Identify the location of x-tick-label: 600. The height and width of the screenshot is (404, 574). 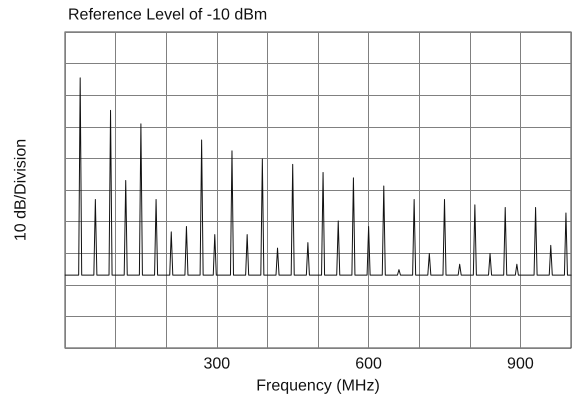
(368, 364).